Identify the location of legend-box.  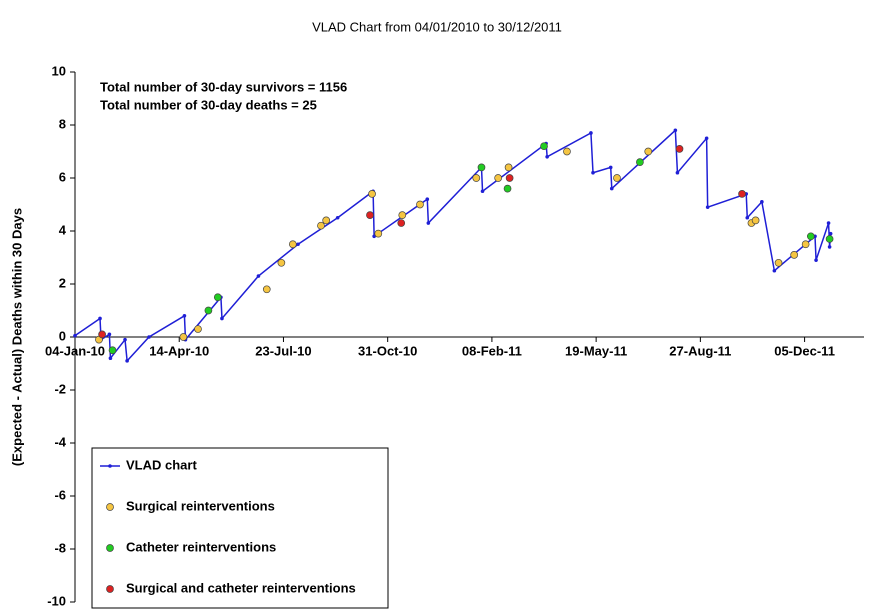
(240, 528).